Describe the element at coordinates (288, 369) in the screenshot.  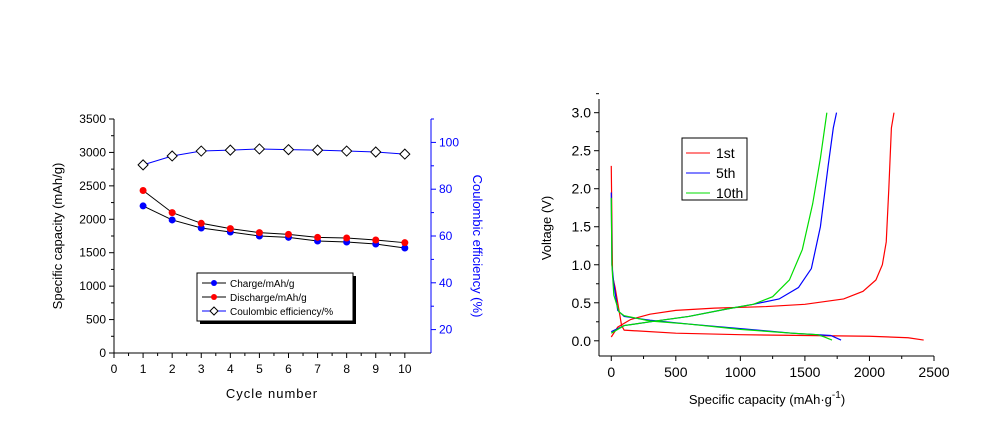
I see `c1-xtick-label: 6` at that location.